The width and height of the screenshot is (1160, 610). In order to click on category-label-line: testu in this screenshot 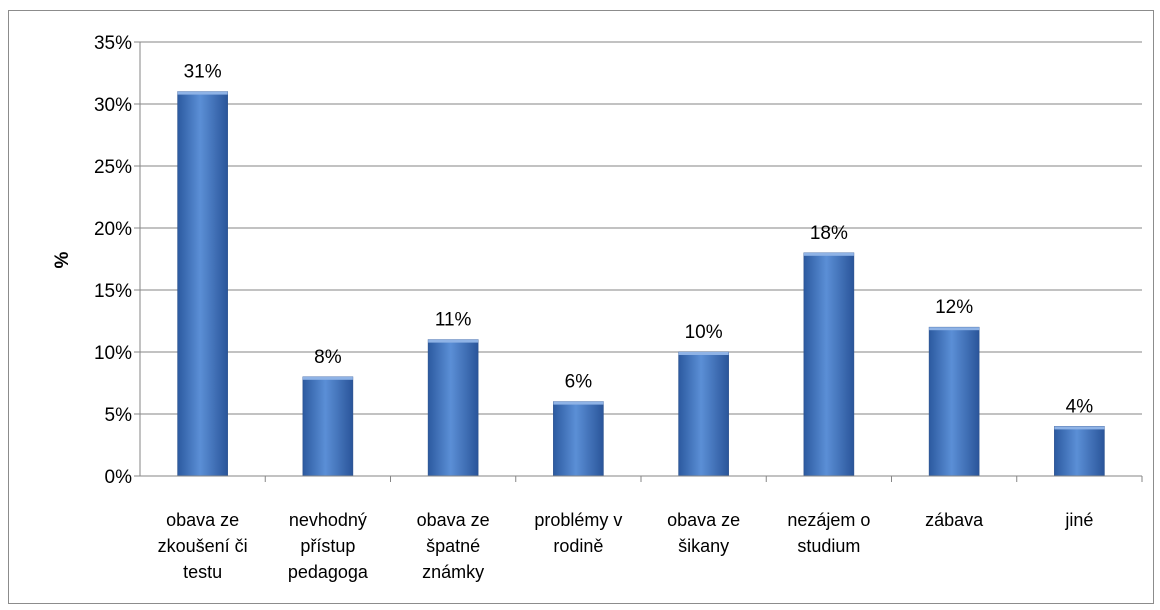, I will do `click(202, 572)`.